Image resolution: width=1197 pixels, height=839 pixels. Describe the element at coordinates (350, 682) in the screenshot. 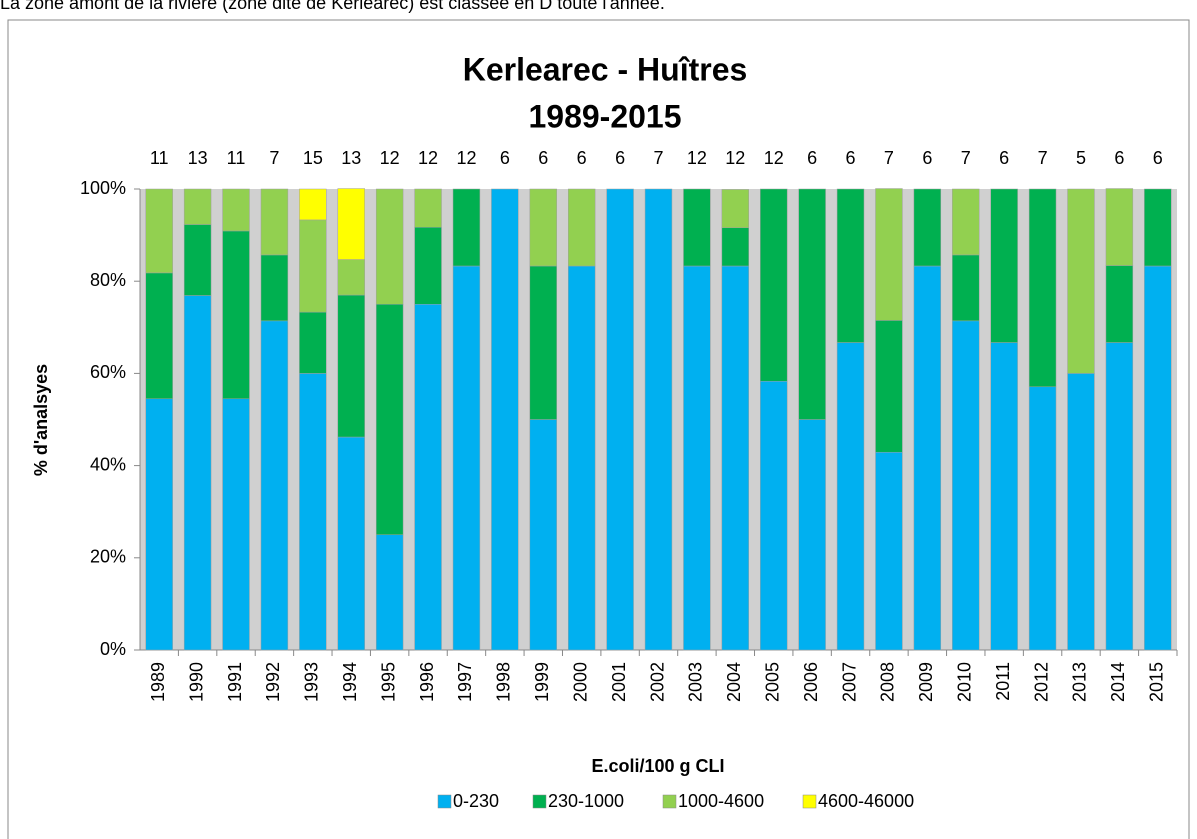

I see `x-tick-label: 1994` at that location.